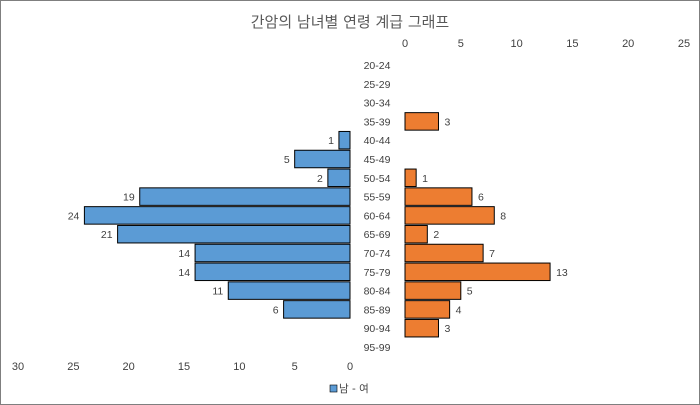 The width and height of the screenshot is (700, 405). Describe the element at coordinates (217, 292) in the screenshot. I see `male-data-label: 11` at that location.